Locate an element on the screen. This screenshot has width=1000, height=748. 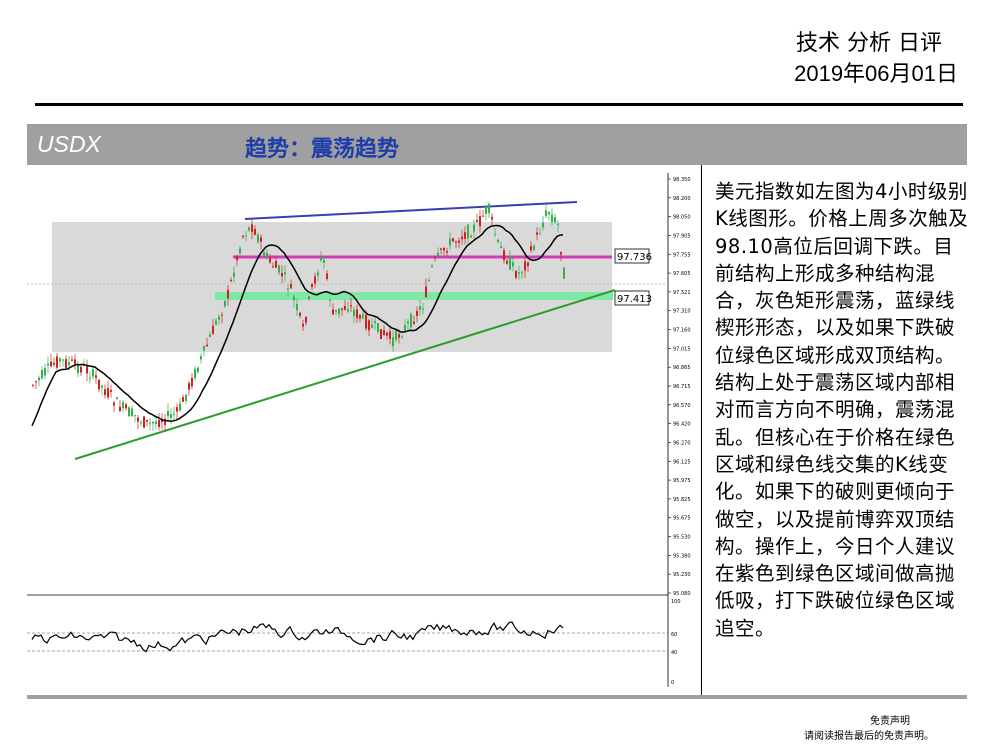
price-tick-label: 97.905 is located at coordinates (682, 236).